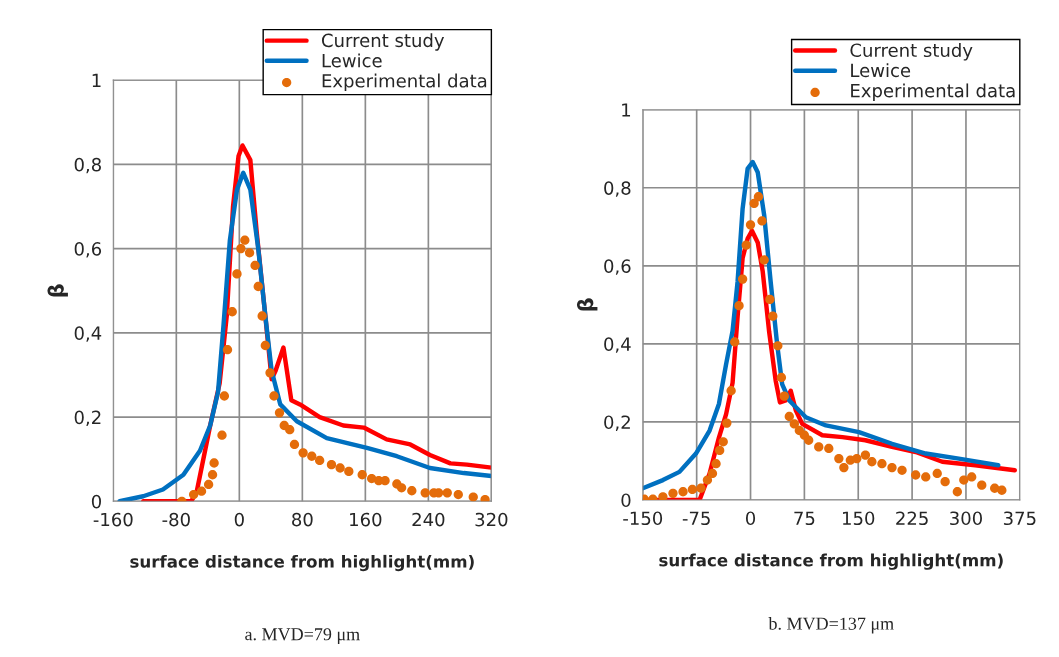 The height and width of the screenshot is (657, 1059). I want to click on x-tick-label: -150, so click(643, 518).